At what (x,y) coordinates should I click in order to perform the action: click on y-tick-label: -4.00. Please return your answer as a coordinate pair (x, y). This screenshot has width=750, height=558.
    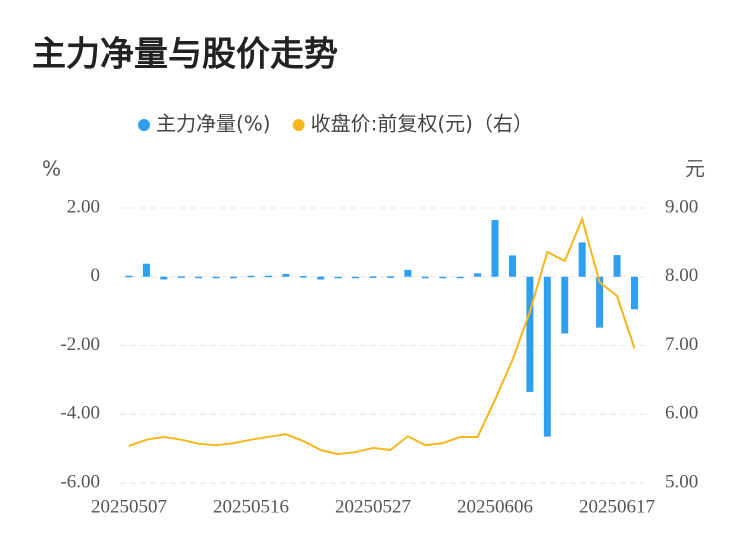
    Looking at the image, I should click on (80, 413).